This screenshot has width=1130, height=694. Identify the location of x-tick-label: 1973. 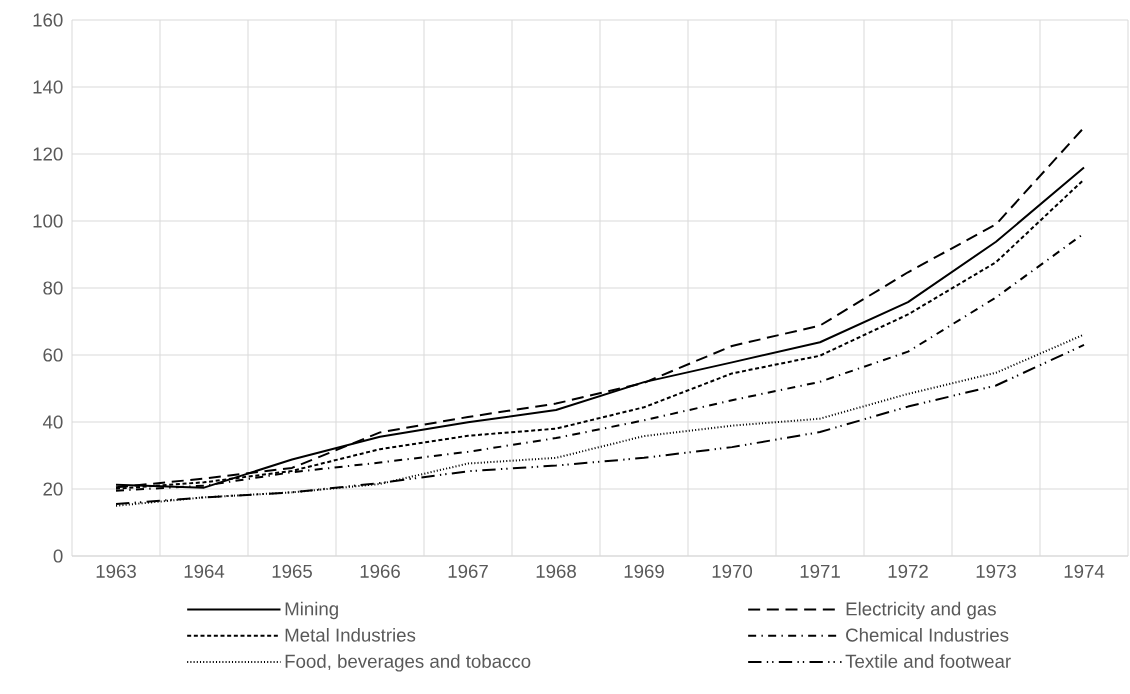
(996, 571).